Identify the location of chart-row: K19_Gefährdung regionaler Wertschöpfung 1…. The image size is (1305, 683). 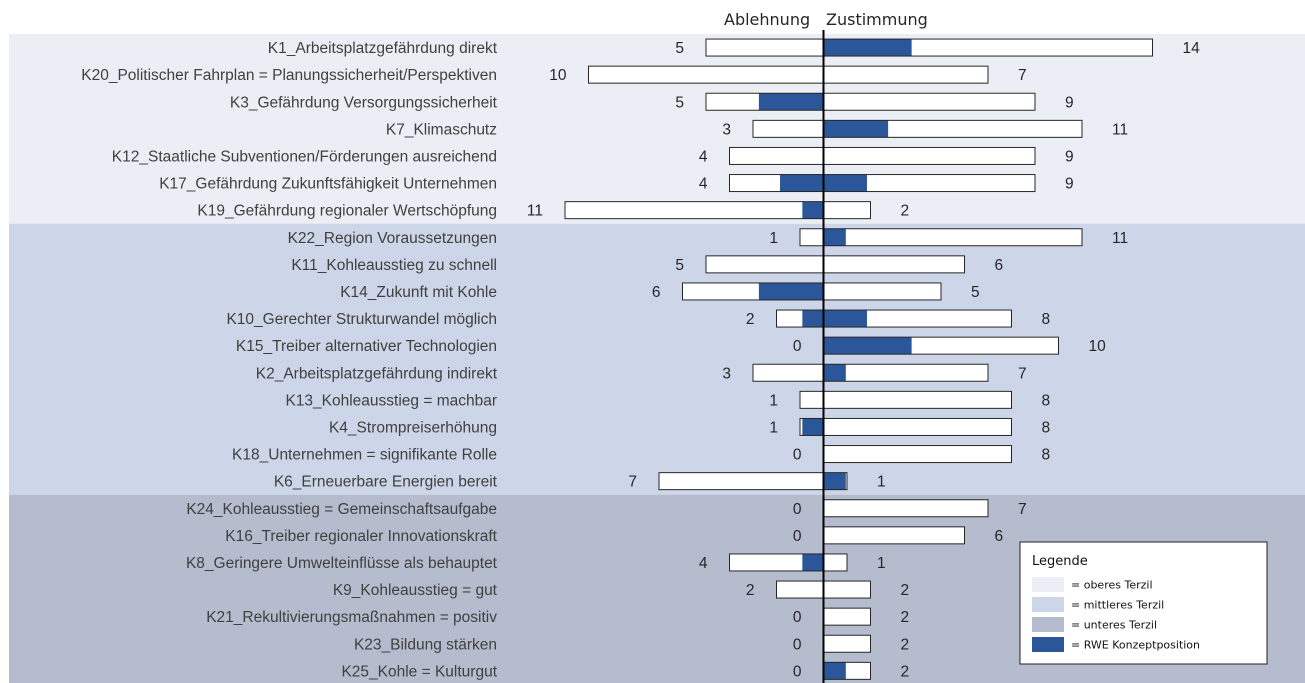
(553, 210).